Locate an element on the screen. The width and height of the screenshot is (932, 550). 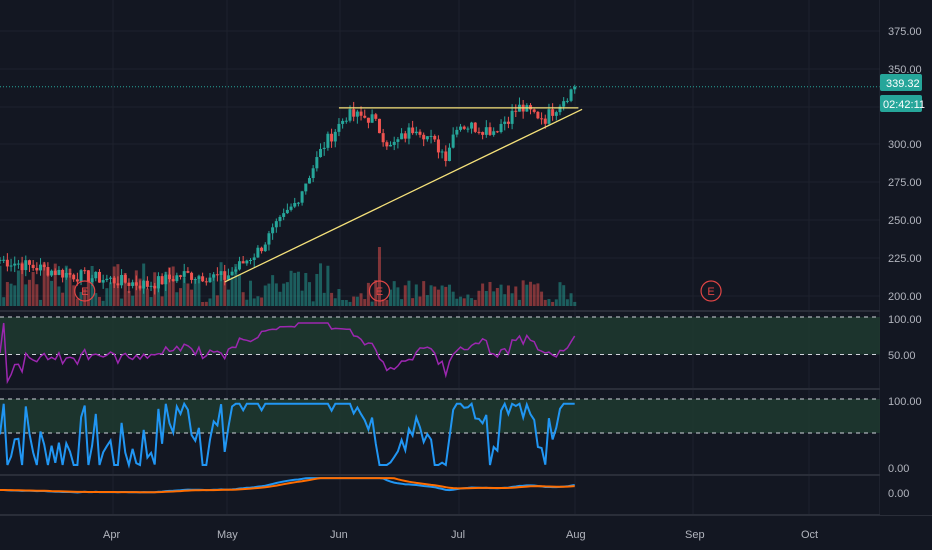
stoch-tick: 0.00 is located at coordinates (898, 469).